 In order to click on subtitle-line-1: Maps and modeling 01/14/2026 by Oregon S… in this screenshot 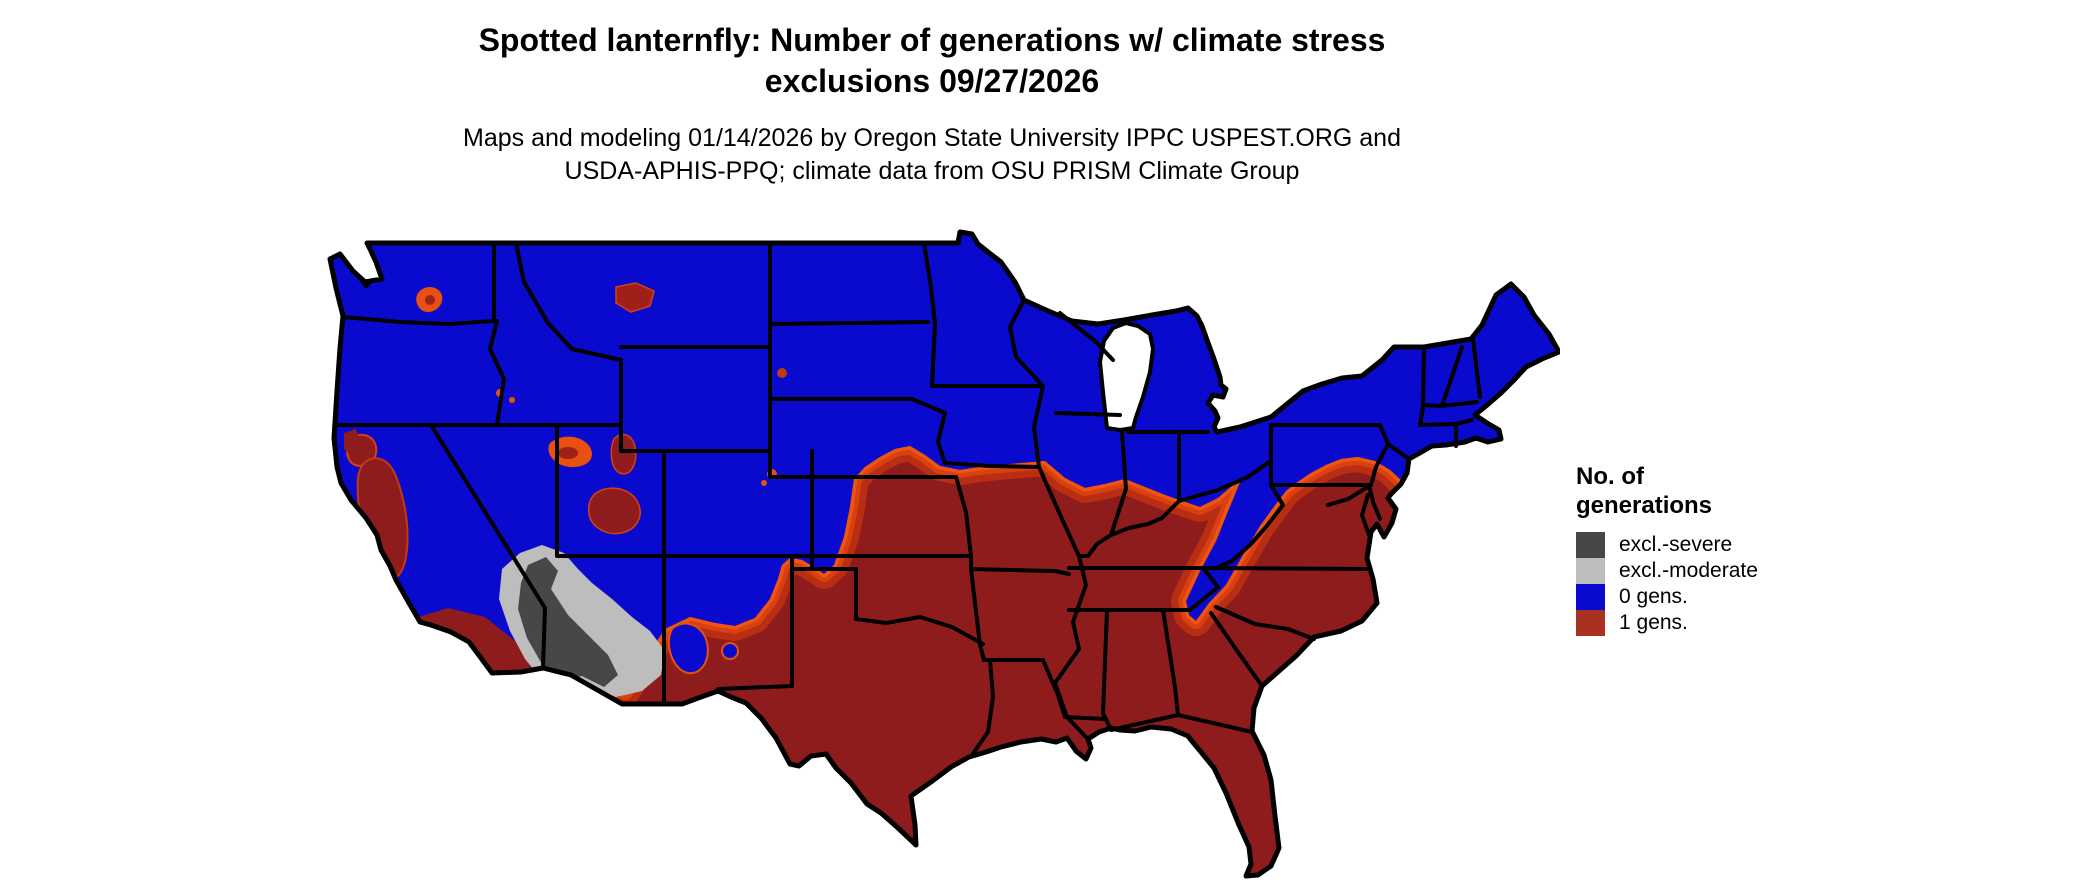, I will do `click(932, 138)`.